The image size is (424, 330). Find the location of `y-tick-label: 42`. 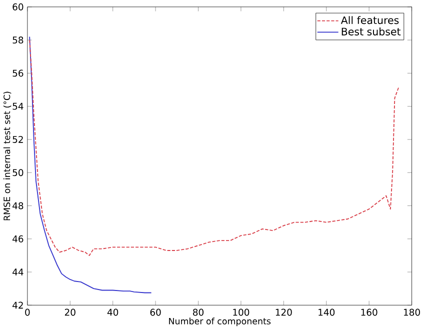

y-tick-label: 42 is located at coordinates (17, 305).